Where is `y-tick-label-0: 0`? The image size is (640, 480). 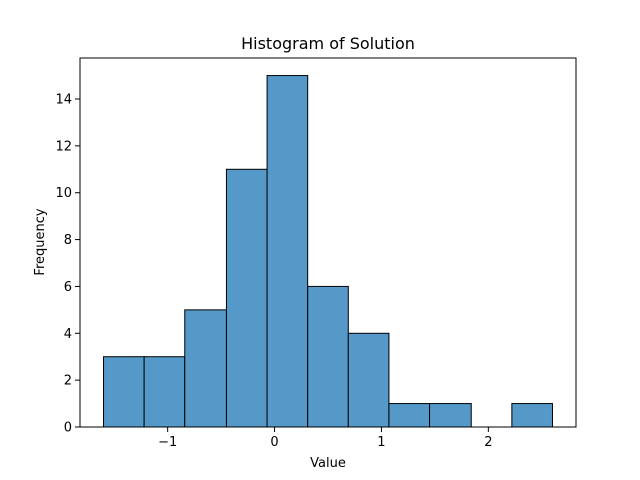 y-tick-label-0: 0 is located at coordinates (68, 428).